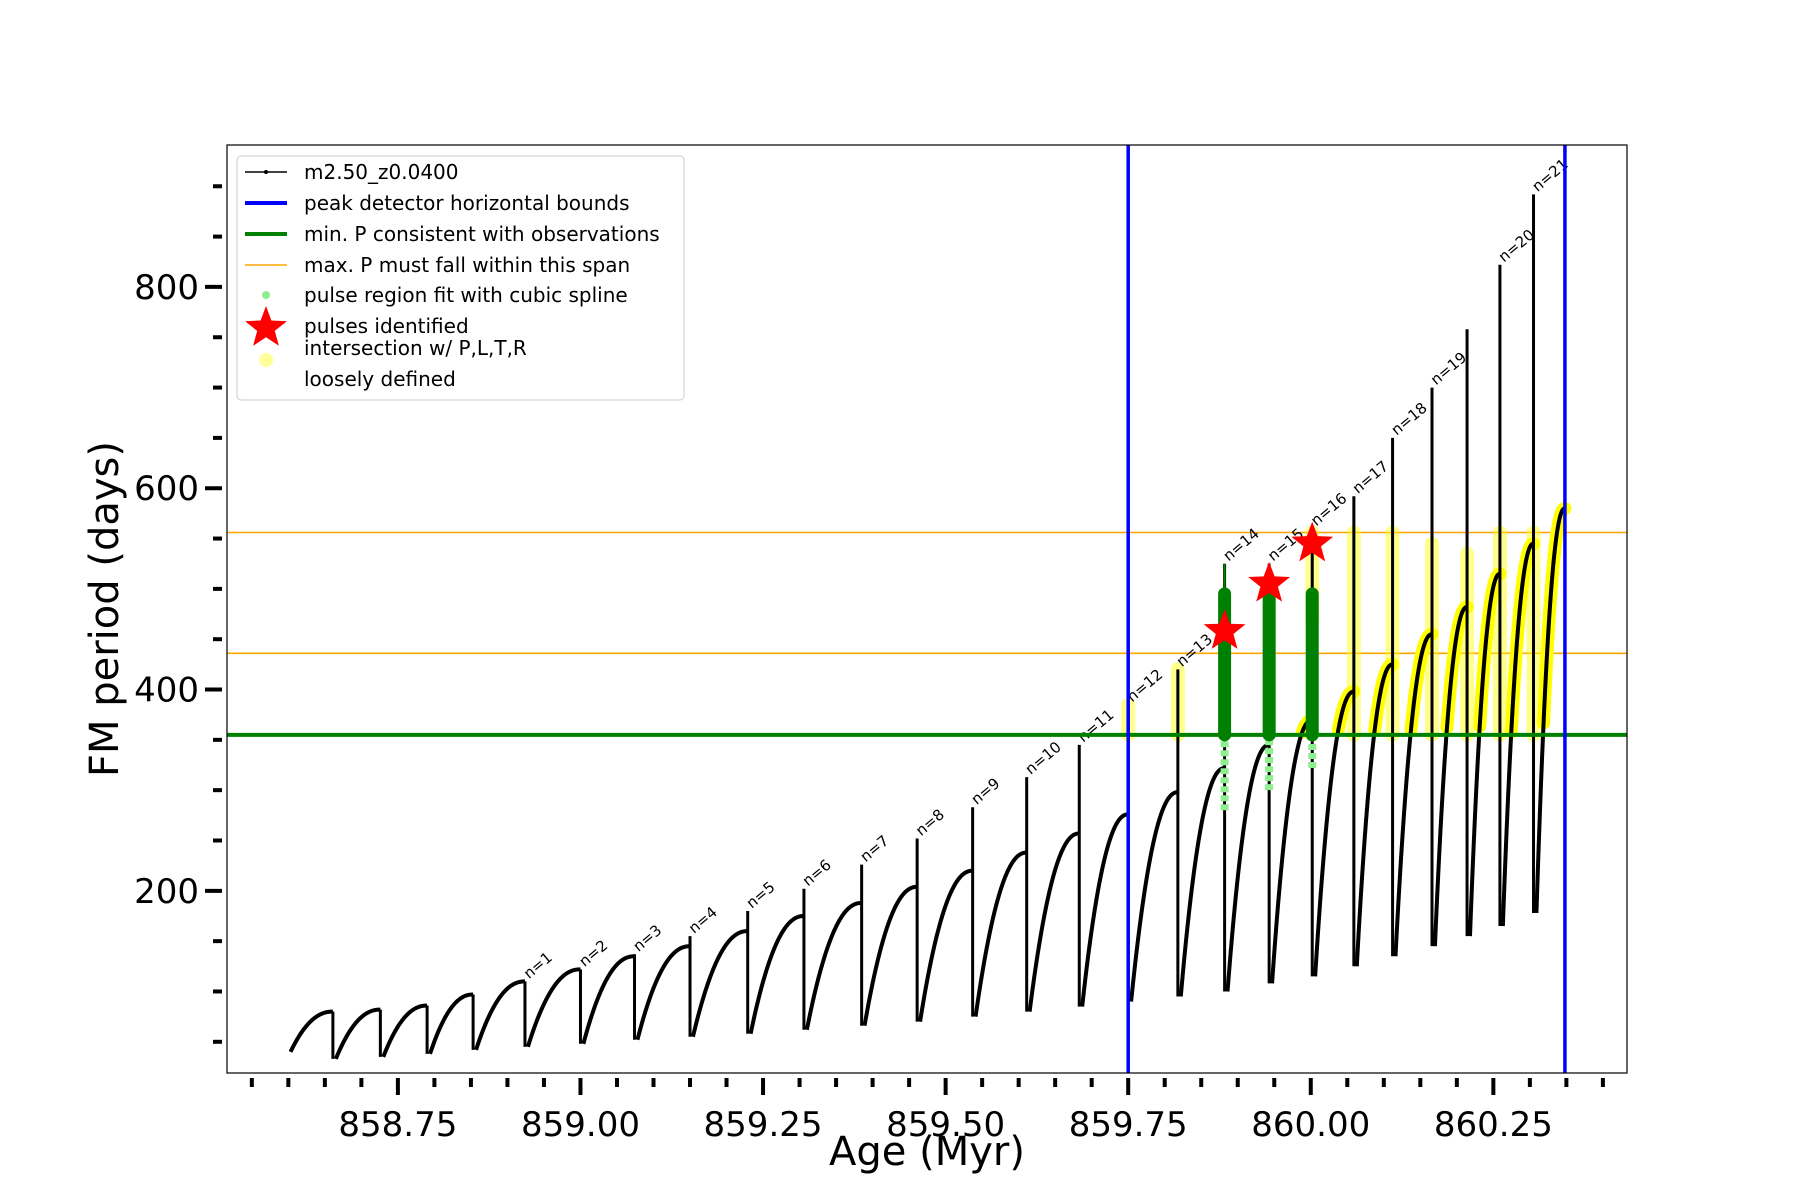 The height and width of the screenshot is (1200, 1800). What do you see at coordinates (580, 1125) in the screenshot?
I see `x-tick-label: 859.00` at bounding box center [580, 1125].